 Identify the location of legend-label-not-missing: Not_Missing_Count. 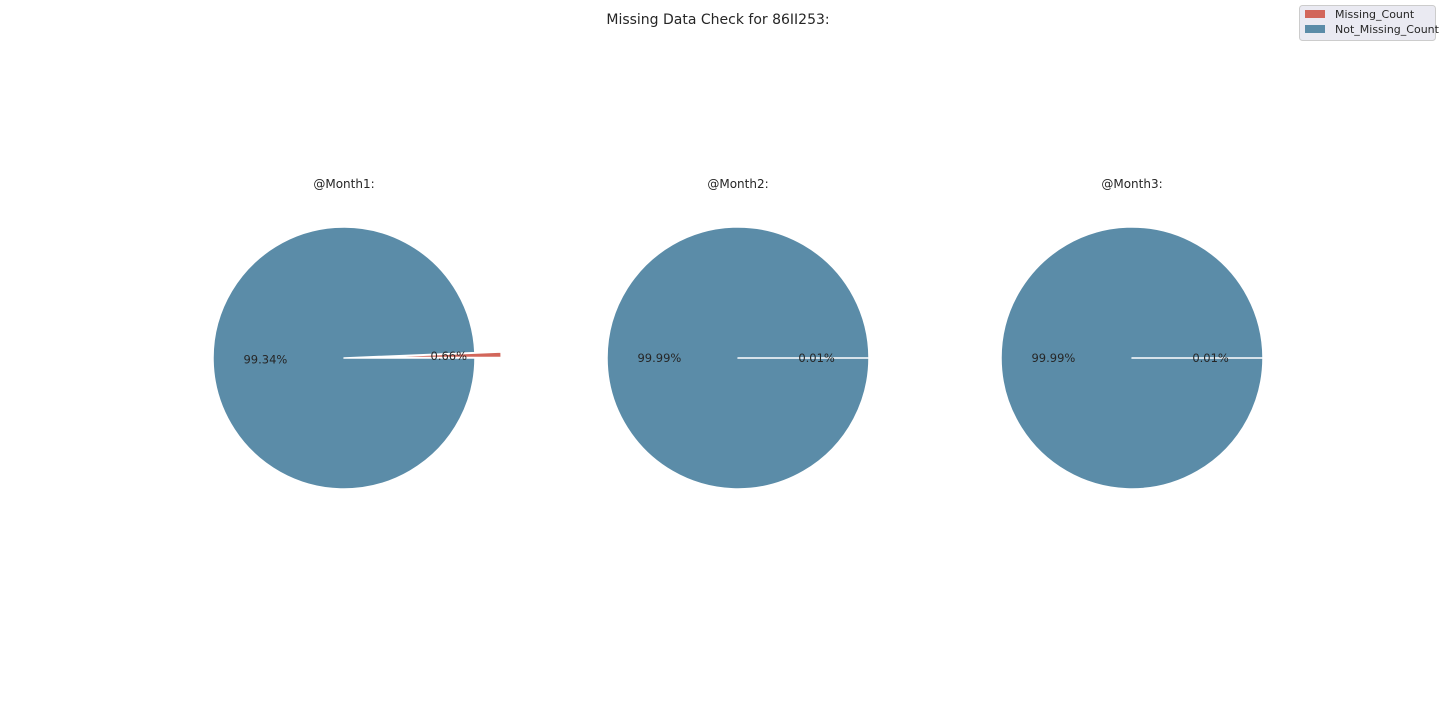
(1387, 29).